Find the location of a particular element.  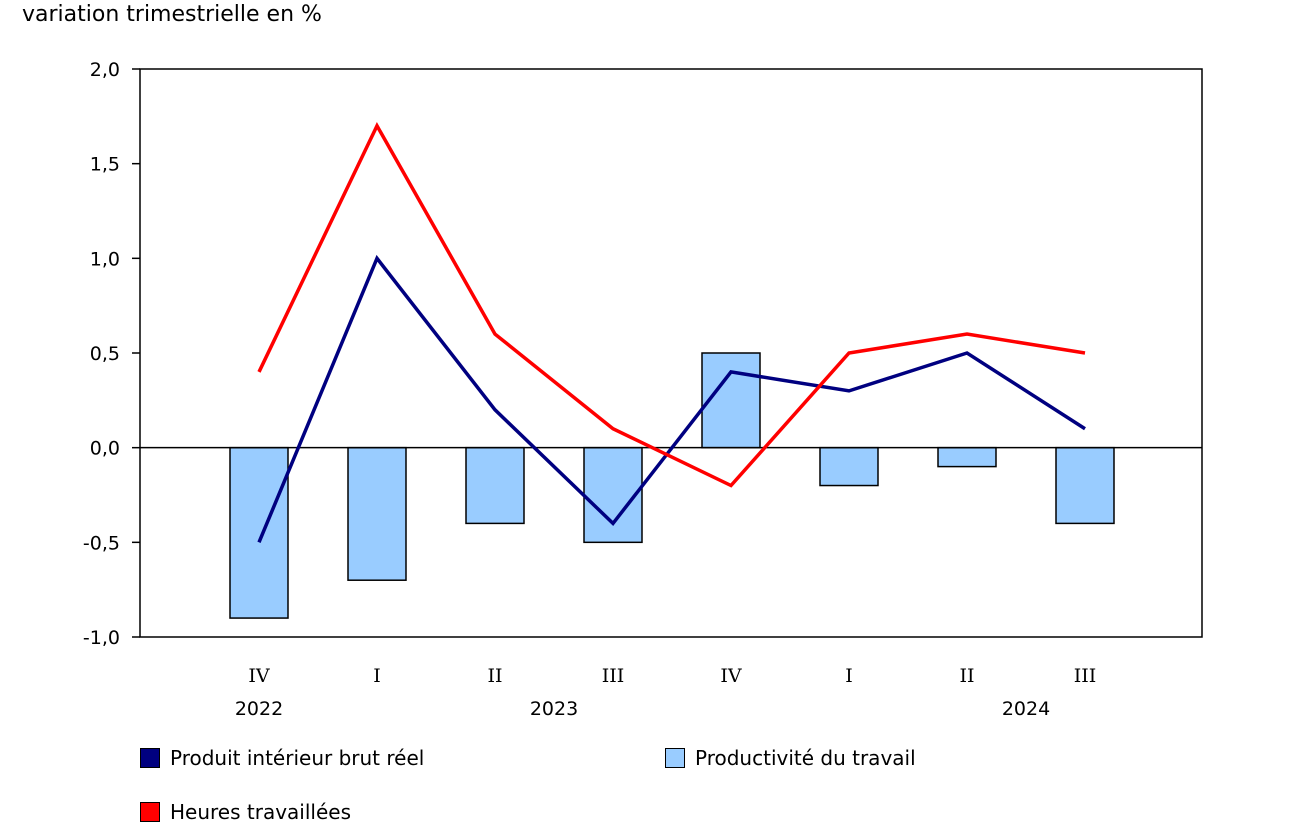

y-tick-label: -0,5 is located at coordinates (101, 543).